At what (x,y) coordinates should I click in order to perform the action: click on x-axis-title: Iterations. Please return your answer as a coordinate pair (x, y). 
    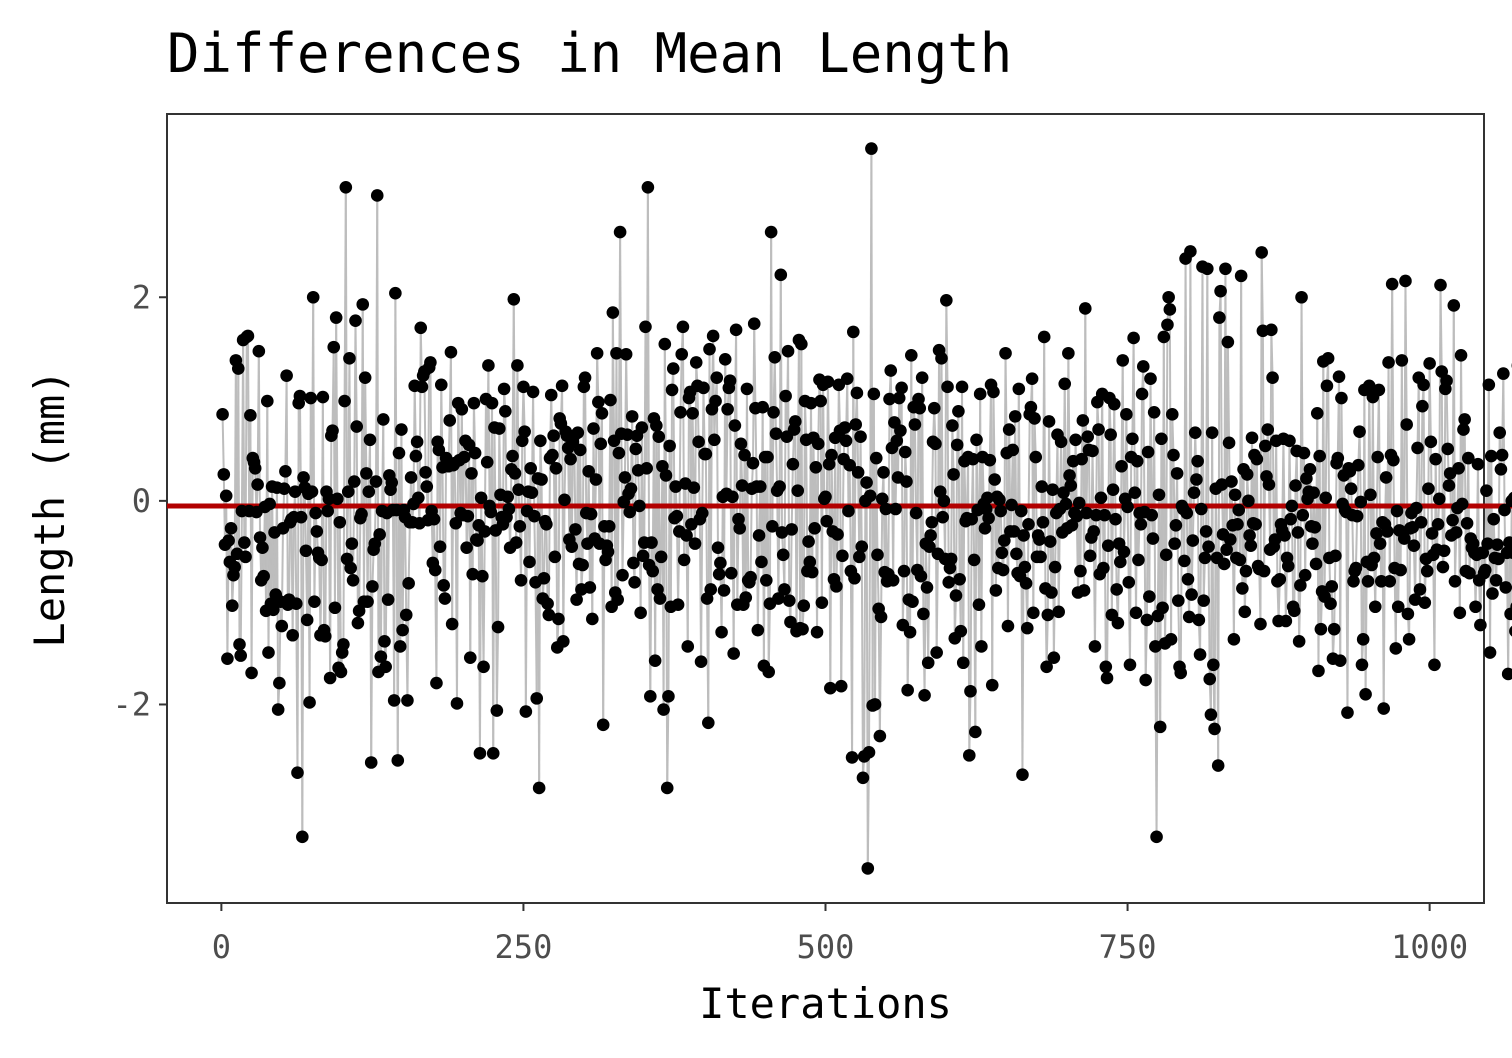
    Looking at the image, I should click on (825, 1003).